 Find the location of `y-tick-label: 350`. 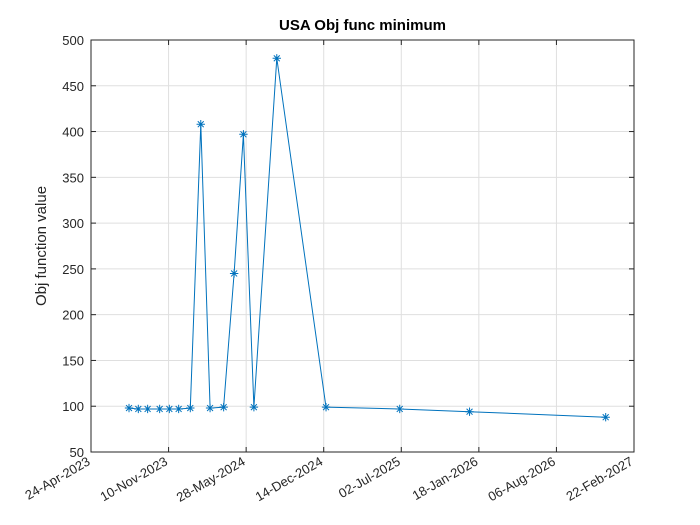

y-tick-label: 350 is located at coordinates (73, 177).